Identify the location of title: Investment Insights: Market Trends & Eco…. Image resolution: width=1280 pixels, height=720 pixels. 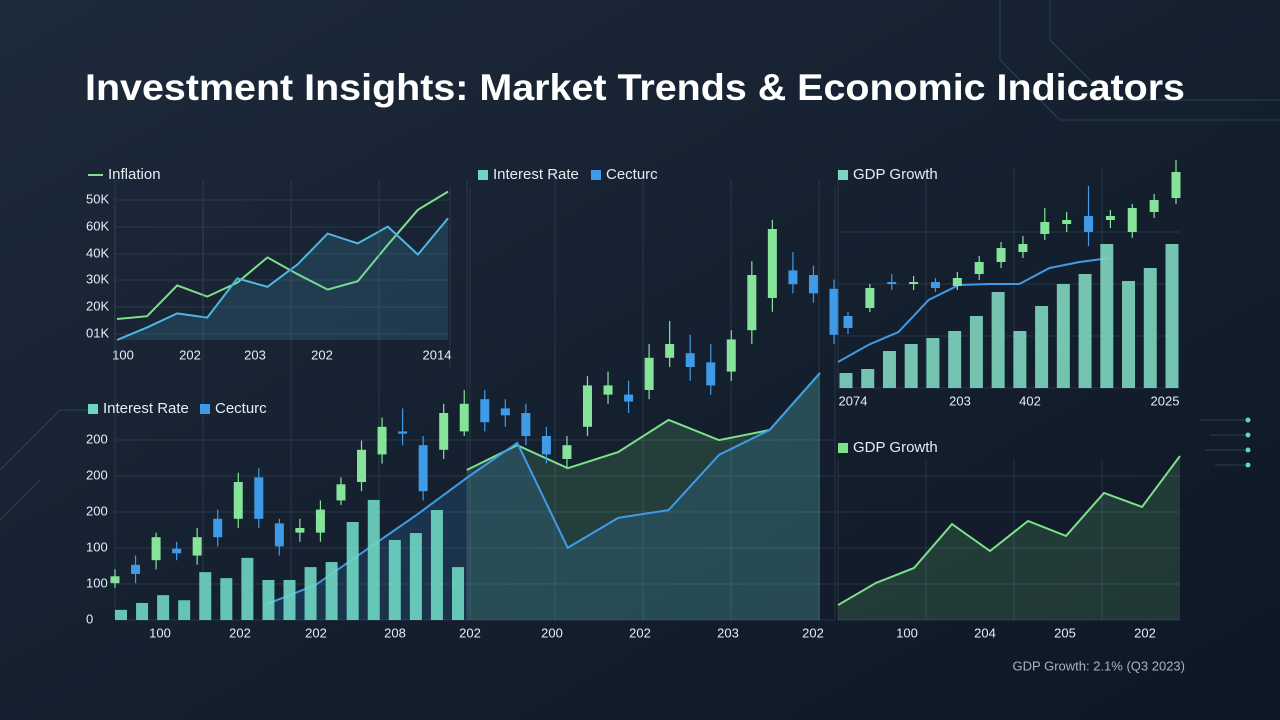
(635, 87).